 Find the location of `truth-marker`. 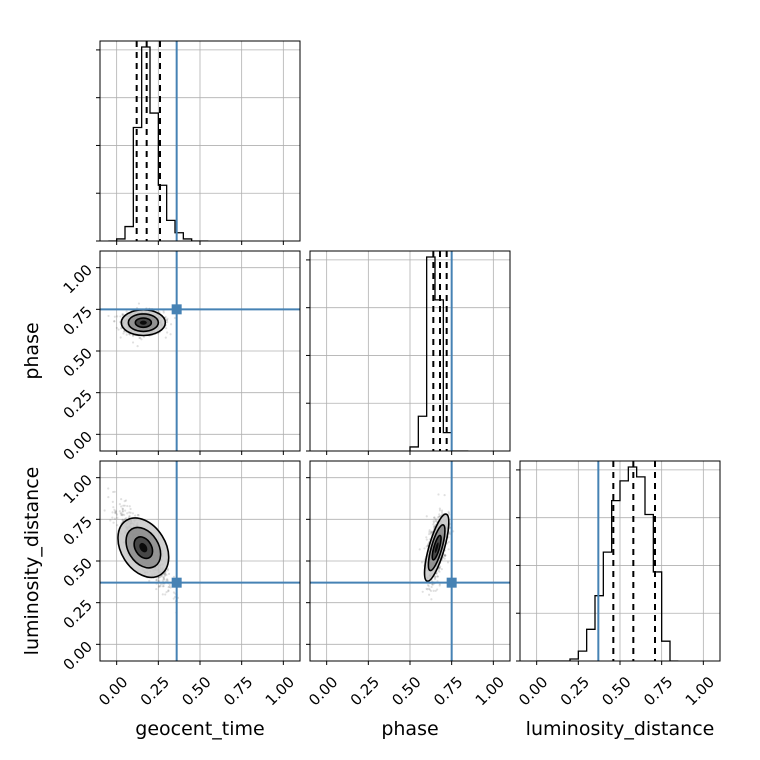

truth-marker is located at coordinates (176, 309).